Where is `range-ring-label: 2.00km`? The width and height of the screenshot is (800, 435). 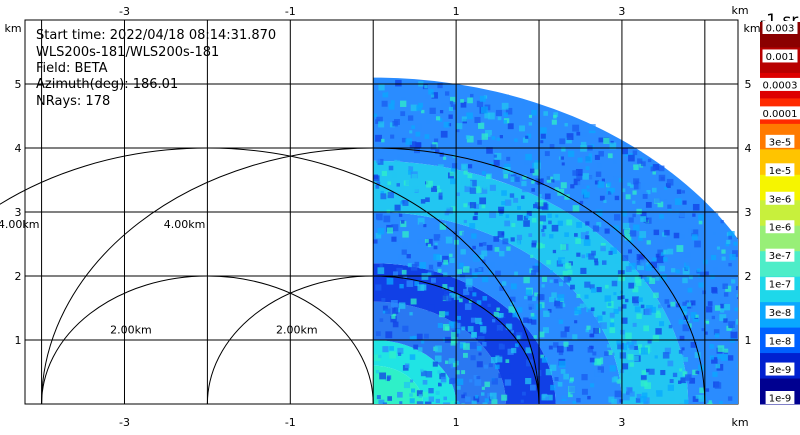
range-ring-label: 2.00km is located at coordinates (297, 329).